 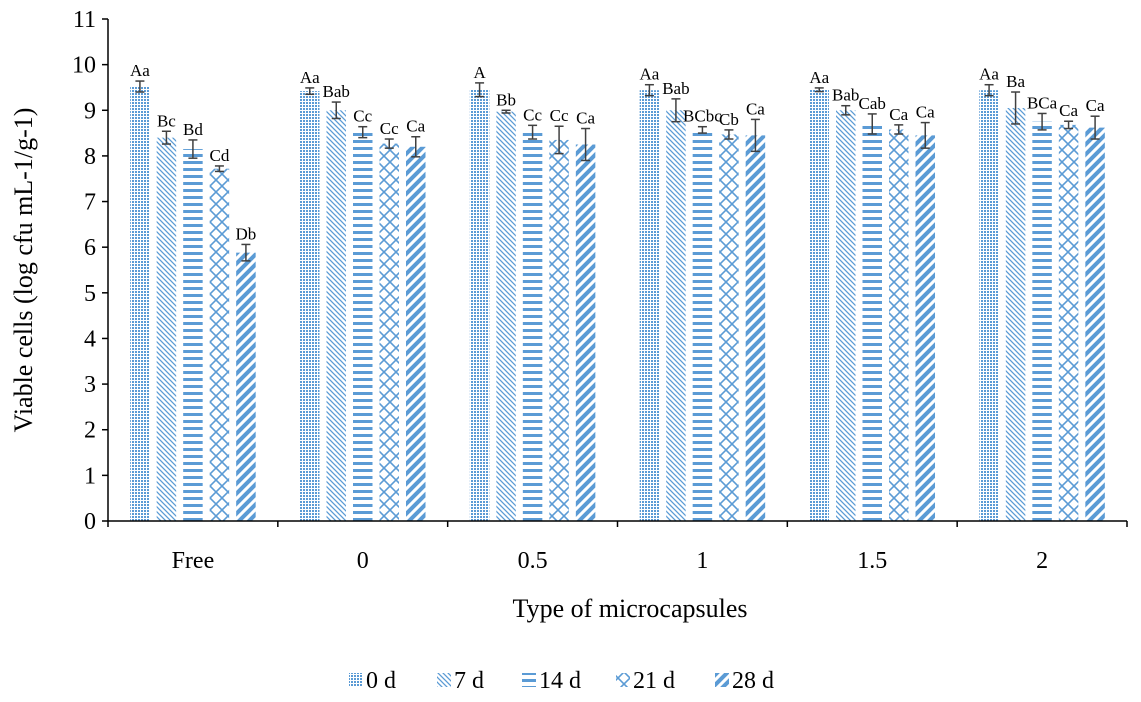 What do you see at coordinates (630, 608) in the screenshot?
I see `x-axis-title: Type of microcapsules` at bounding box center [630, 608].